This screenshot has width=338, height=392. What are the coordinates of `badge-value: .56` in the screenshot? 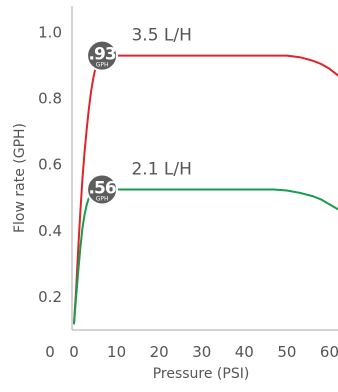 It's located at (102, 188).